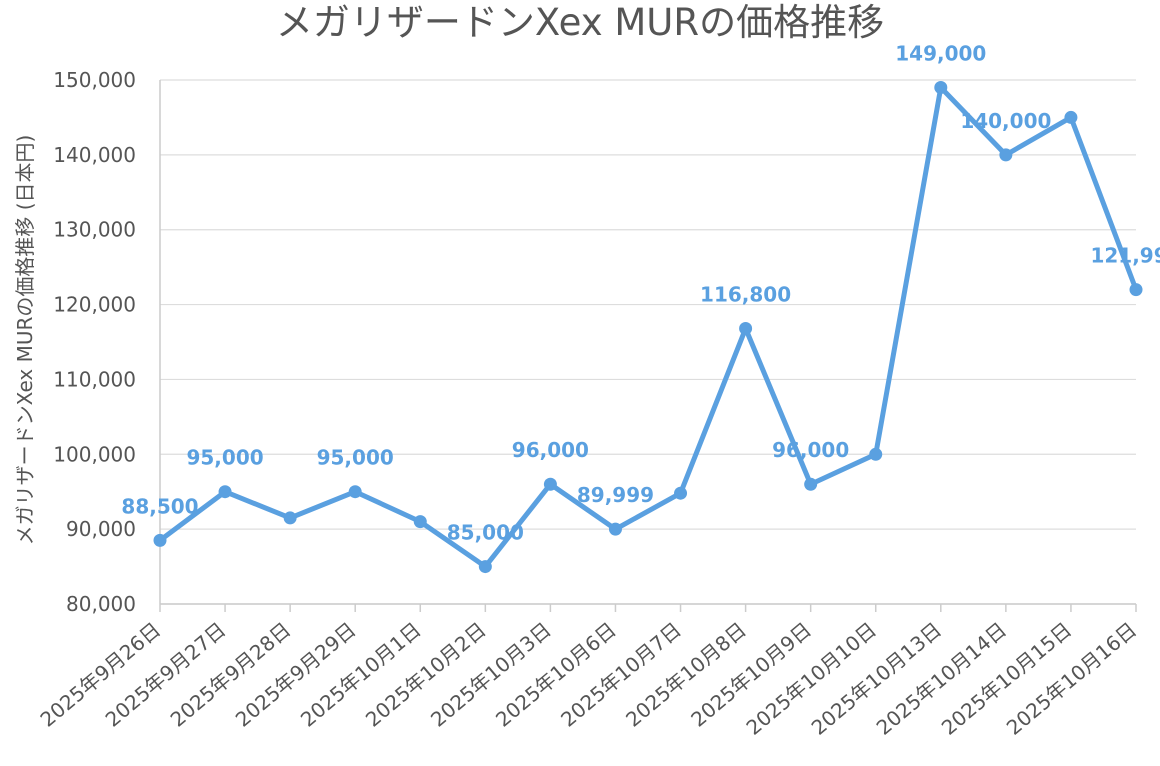 The width and height of the screenshot is (1160, 766). Describe the element at coordinates (615, 495) in the screenshot. I see `data-label: 89,999` at that location.